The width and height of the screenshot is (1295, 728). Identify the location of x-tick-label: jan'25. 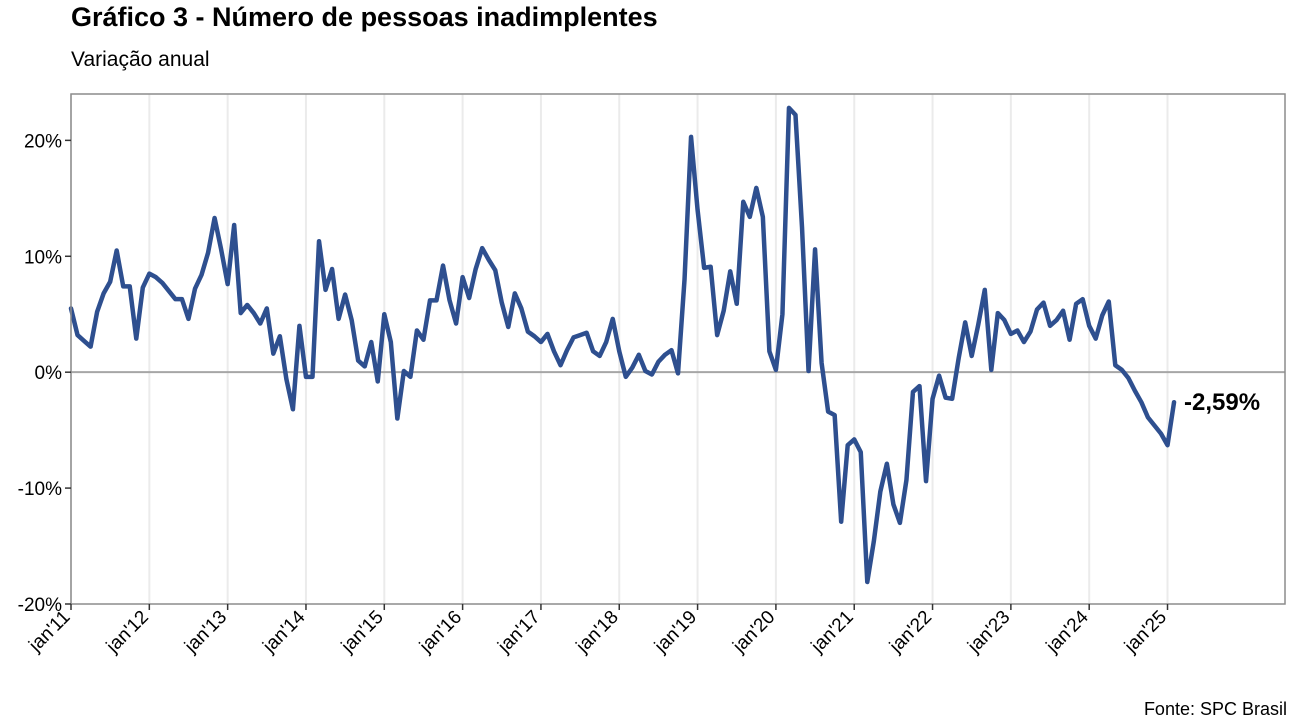
(1145, 632).